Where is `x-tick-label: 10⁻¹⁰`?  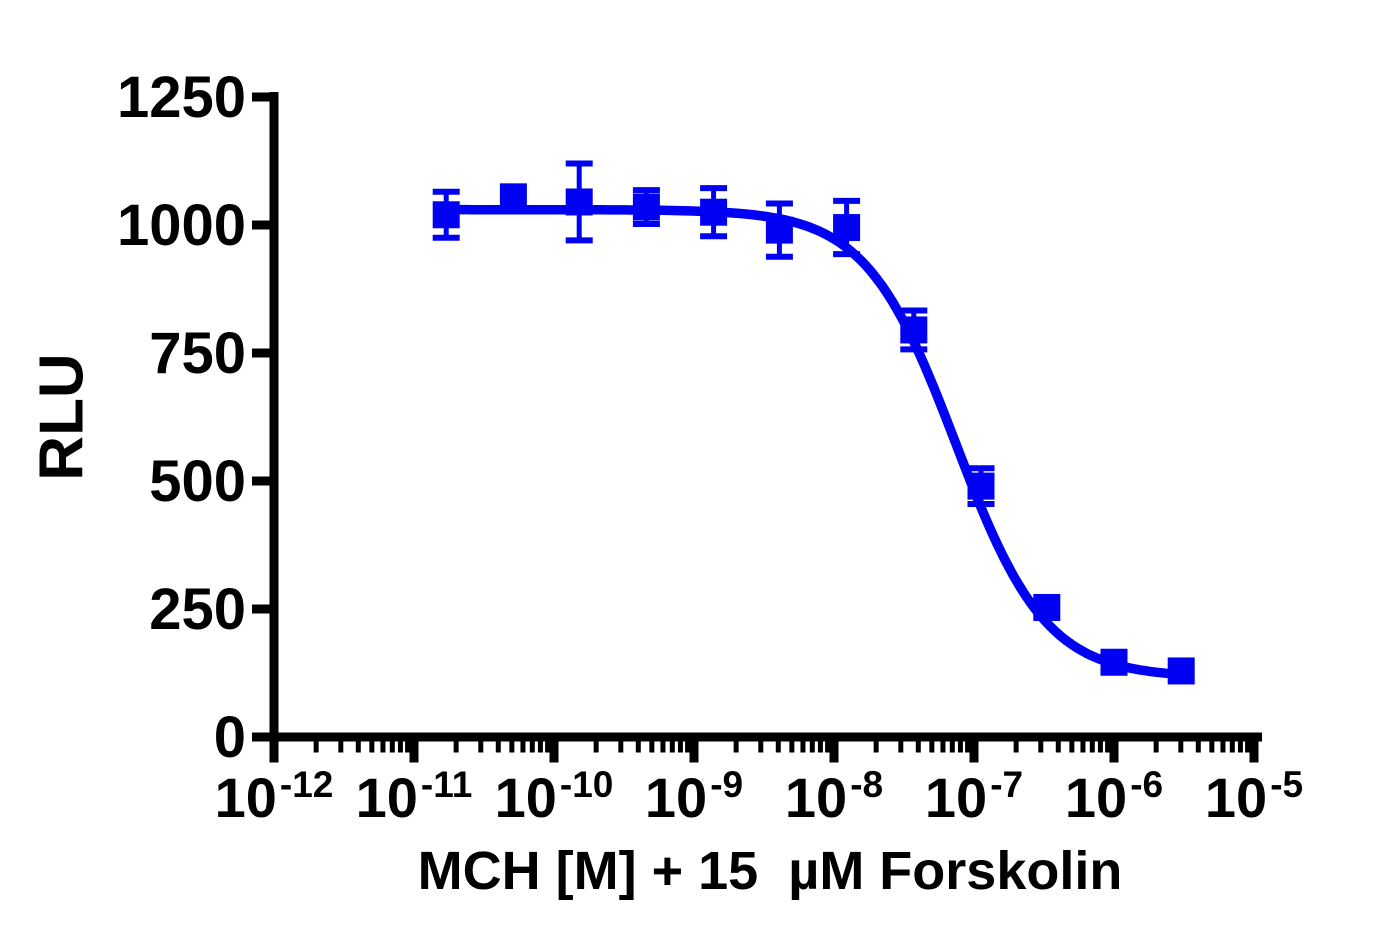 x-tick-label: 10⁻¹⁰ is located at coordinates (554, 796).